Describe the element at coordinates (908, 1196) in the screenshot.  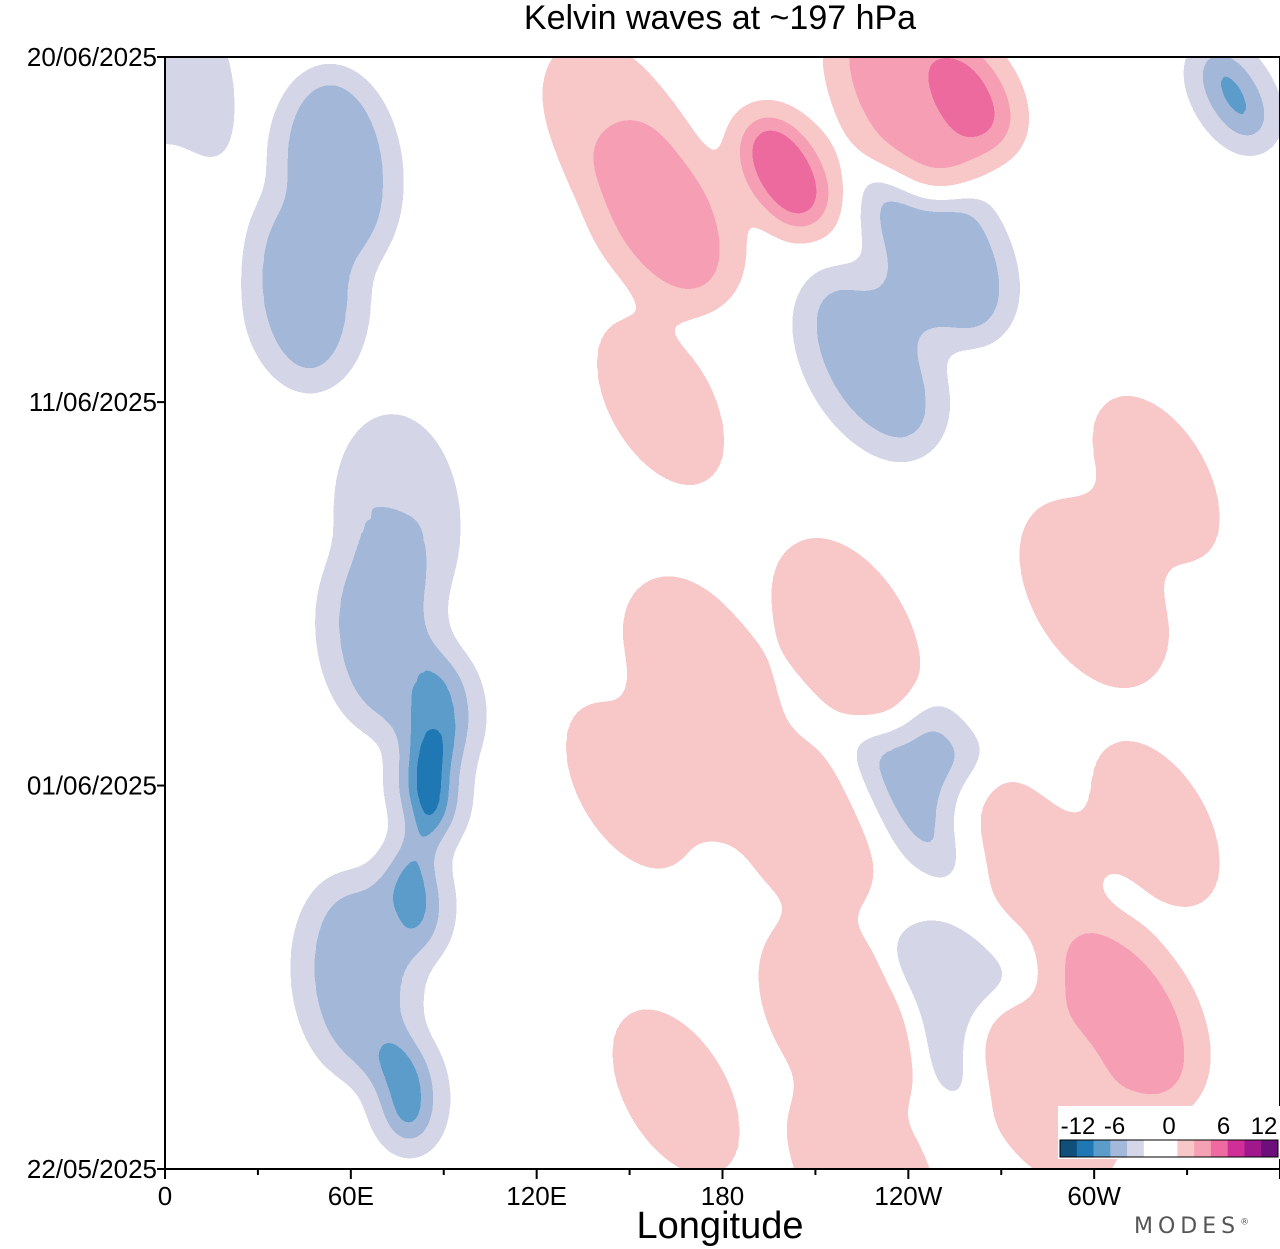
I see `x-tick-label: 120W` at that location.